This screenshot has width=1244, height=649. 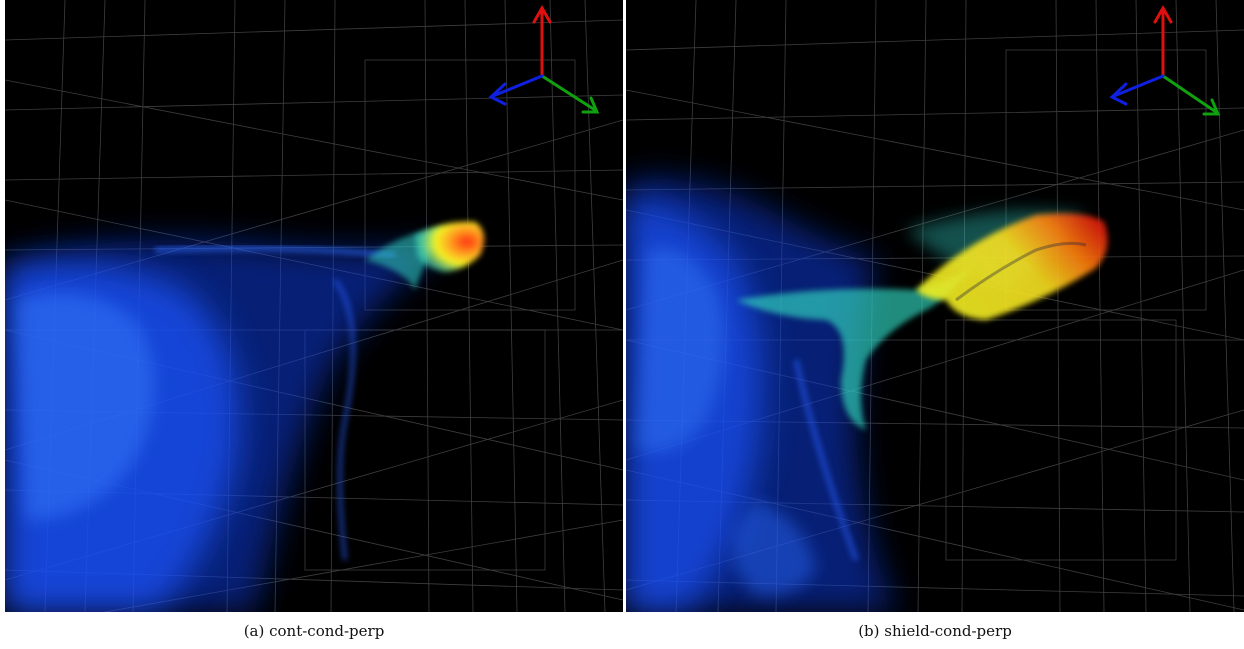 What do you see at coordinates (314, 631) in the screenshot?
I see `caption-a: (a) cont-cond-perp` at bounding box center [314, 631].